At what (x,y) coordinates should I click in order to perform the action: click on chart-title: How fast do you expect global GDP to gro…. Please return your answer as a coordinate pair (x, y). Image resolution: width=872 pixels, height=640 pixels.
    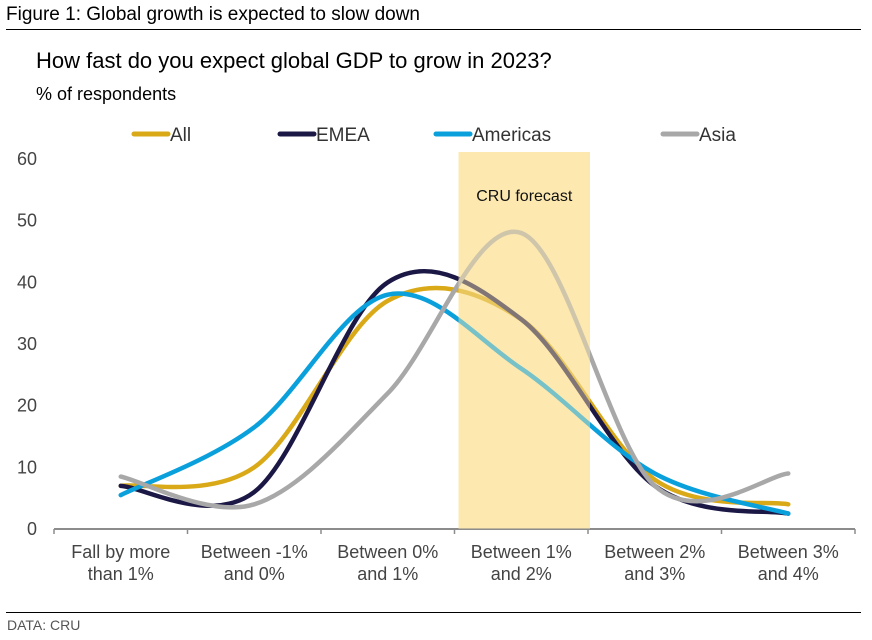
    Looking at the image, I should click on (294, 60).